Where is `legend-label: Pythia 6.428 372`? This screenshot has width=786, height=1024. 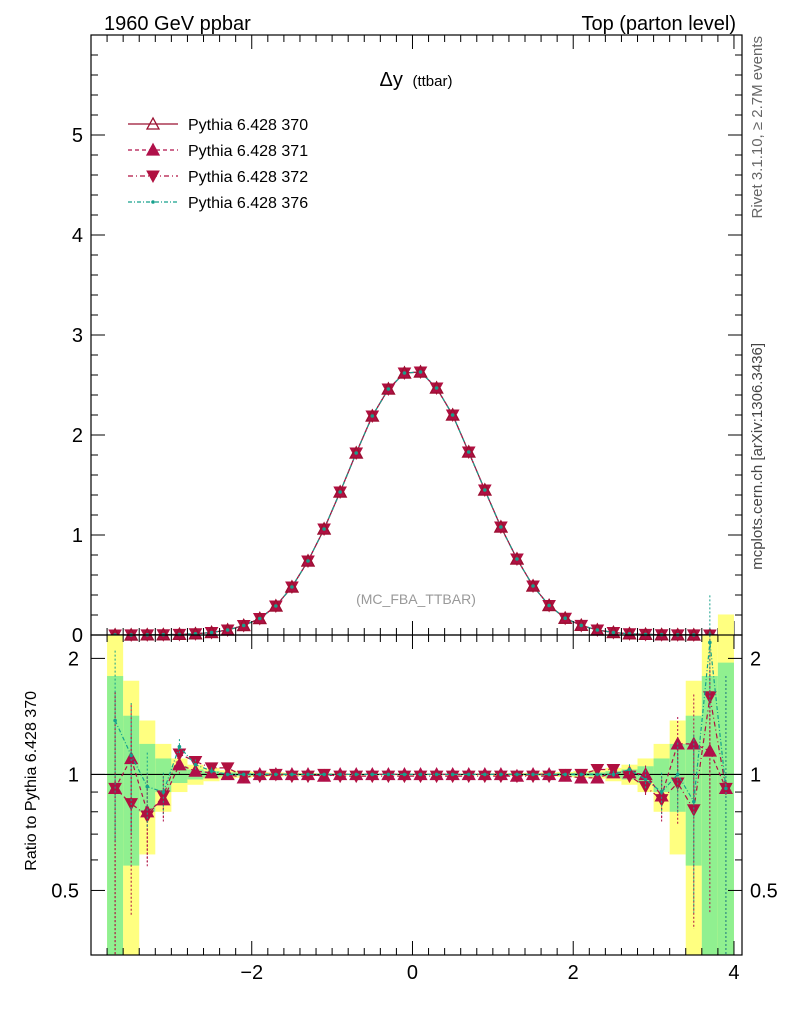
legend-label: Pythia 6.428 372 is located at coordinates (248, 177).